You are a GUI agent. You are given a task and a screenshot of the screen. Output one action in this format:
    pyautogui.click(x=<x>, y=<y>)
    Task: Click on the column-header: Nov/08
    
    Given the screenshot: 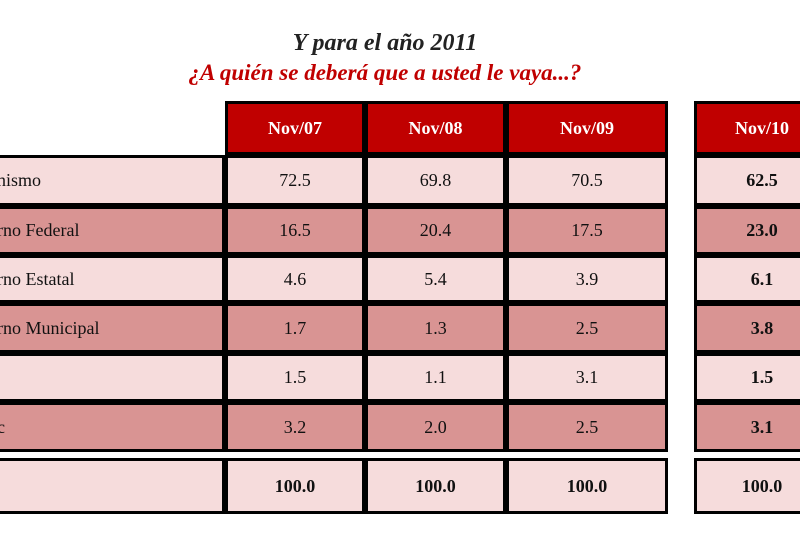 What is the action you would take?
    pyautogui.click(x=435, y=128)
    